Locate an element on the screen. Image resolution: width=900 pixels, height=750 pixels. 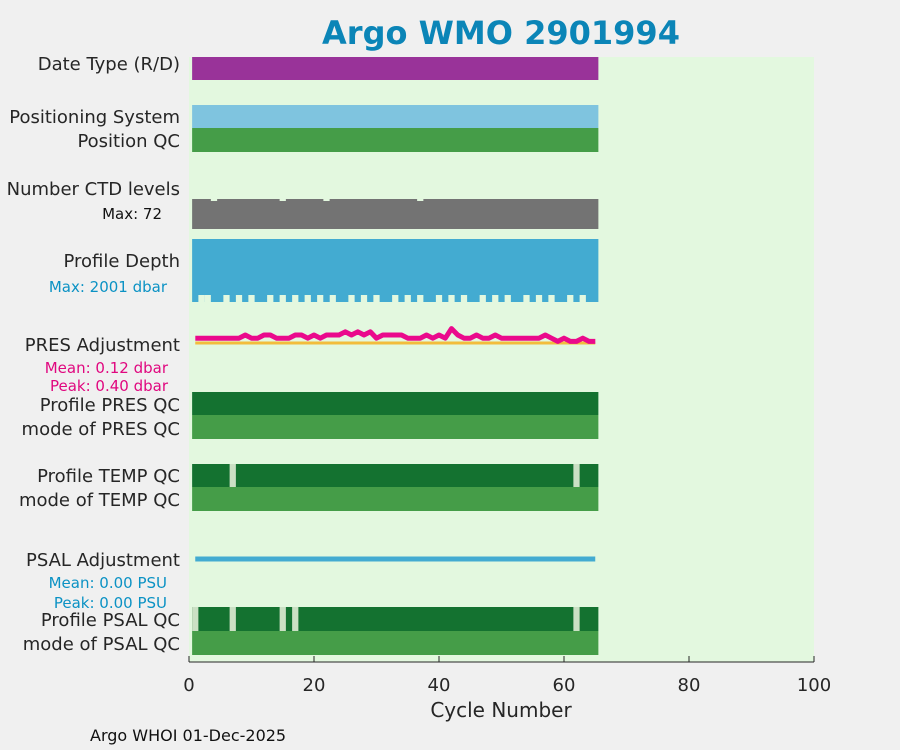
profile-depth-shallow-c21 is located at coordinates (320, 298).